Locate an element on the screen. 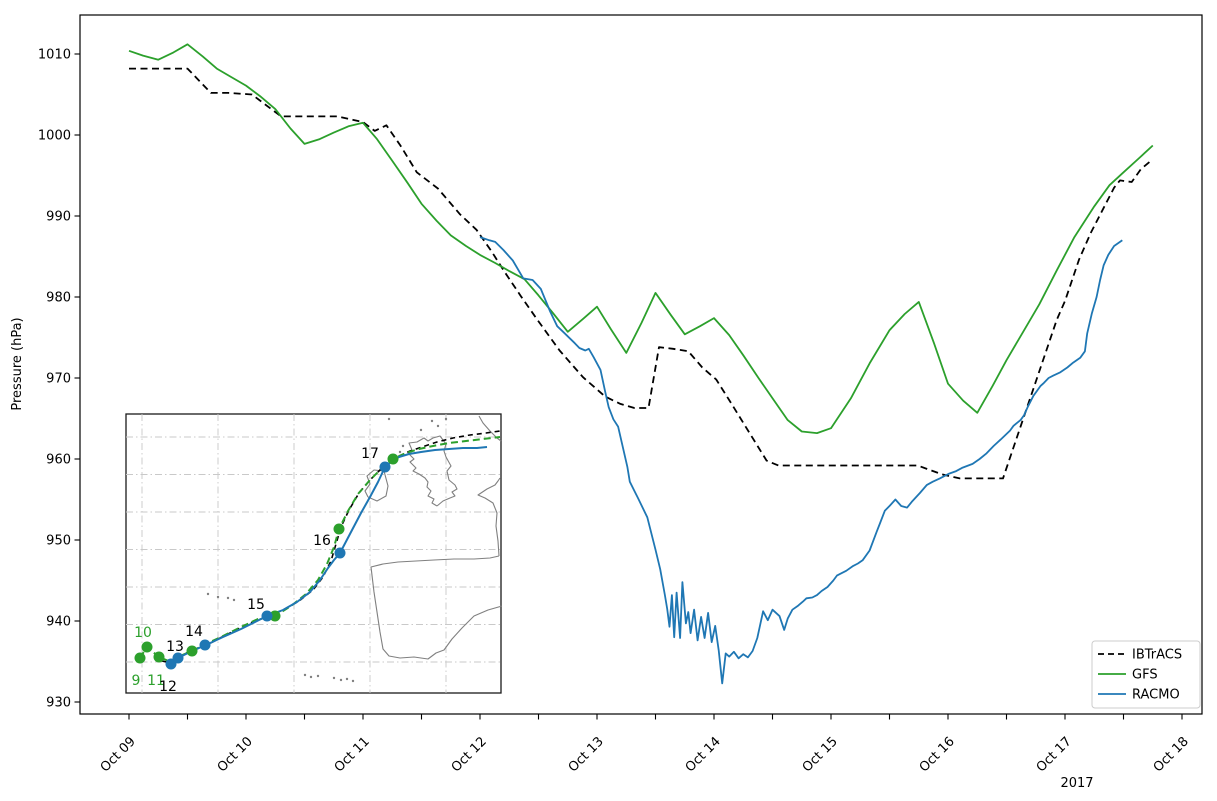  x-axis-year-label: 2017 is located at coordinates (1076, 783).